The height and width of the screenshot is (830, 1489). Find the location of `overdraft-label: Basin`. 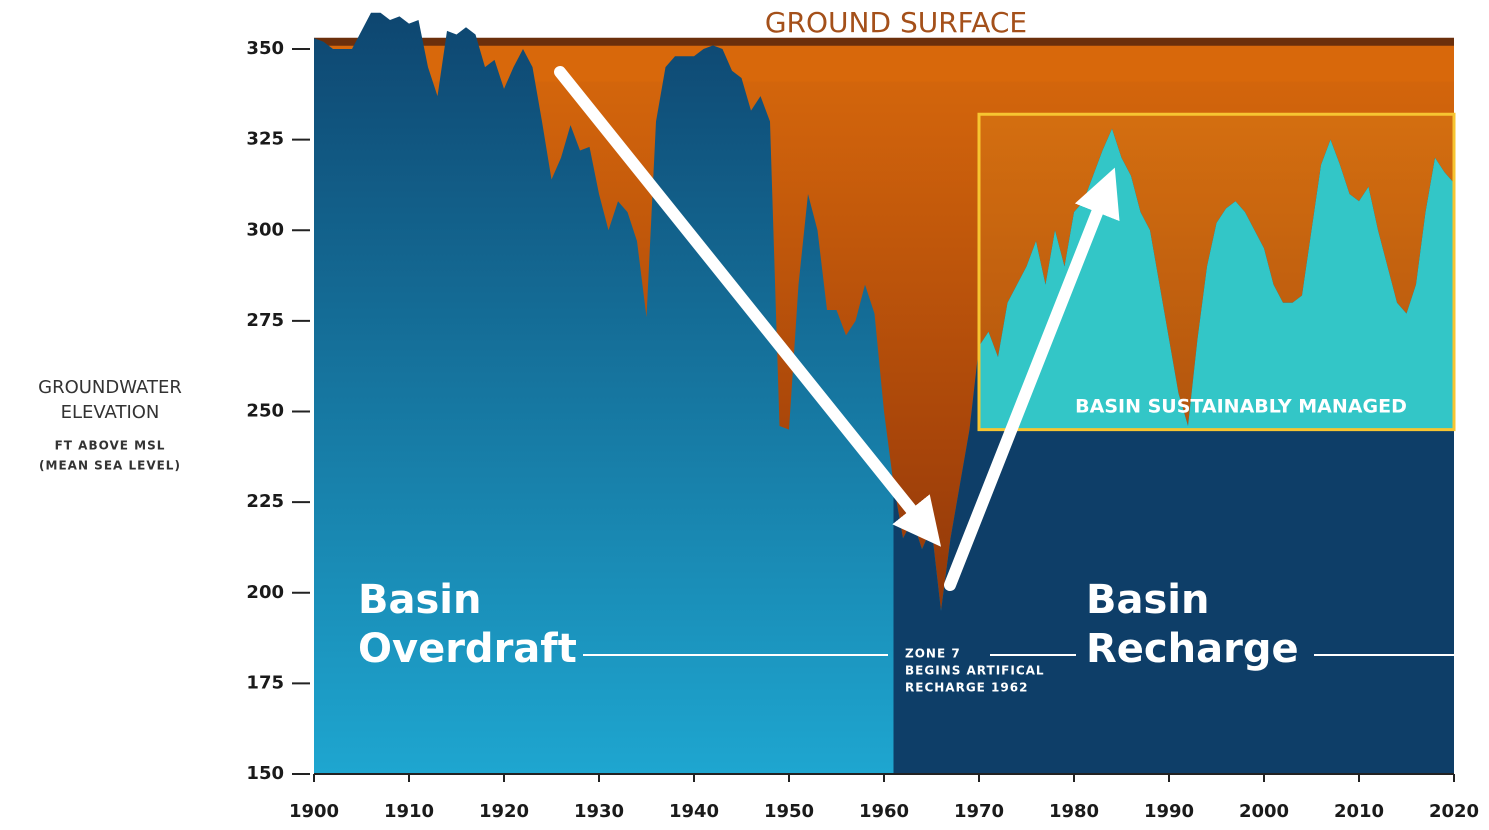

overdraft-label: Basin is located at coordinates (419, 600).